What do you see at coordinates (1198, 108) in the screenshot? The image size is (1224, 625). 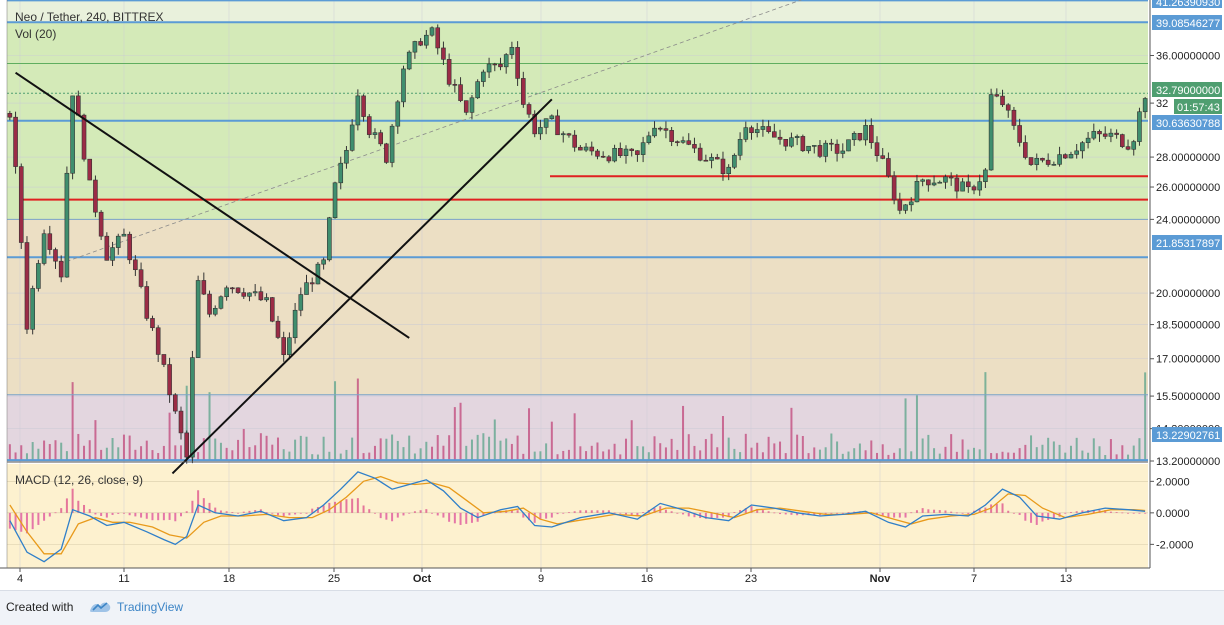 I see `badge-countdown: 01:57:43` at bounding box center [1198, 108].